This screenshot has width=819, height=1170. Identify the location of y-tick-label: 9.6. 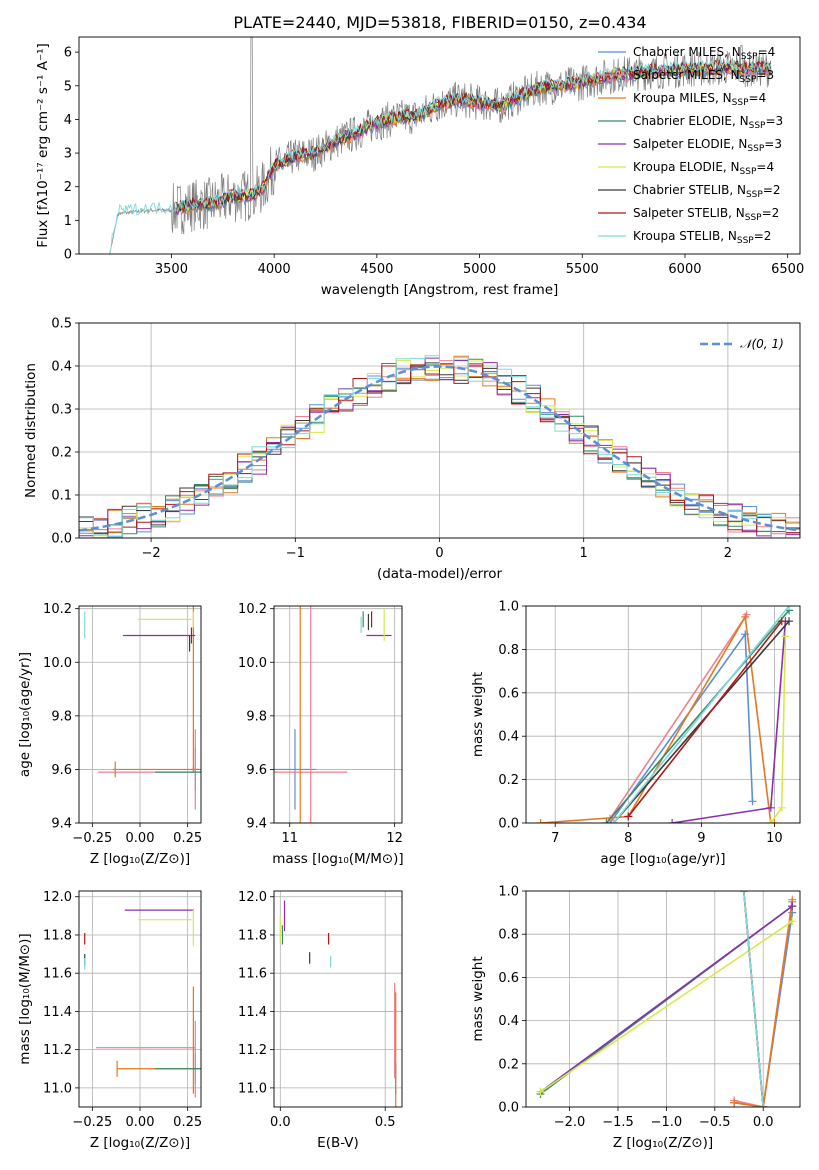
(256, 770).